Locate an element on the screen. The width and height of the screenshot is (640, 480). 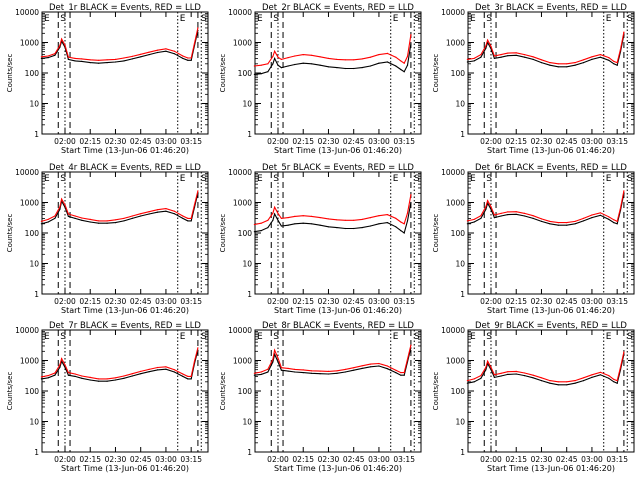
plot-frame is located at coordinates (125, 233).